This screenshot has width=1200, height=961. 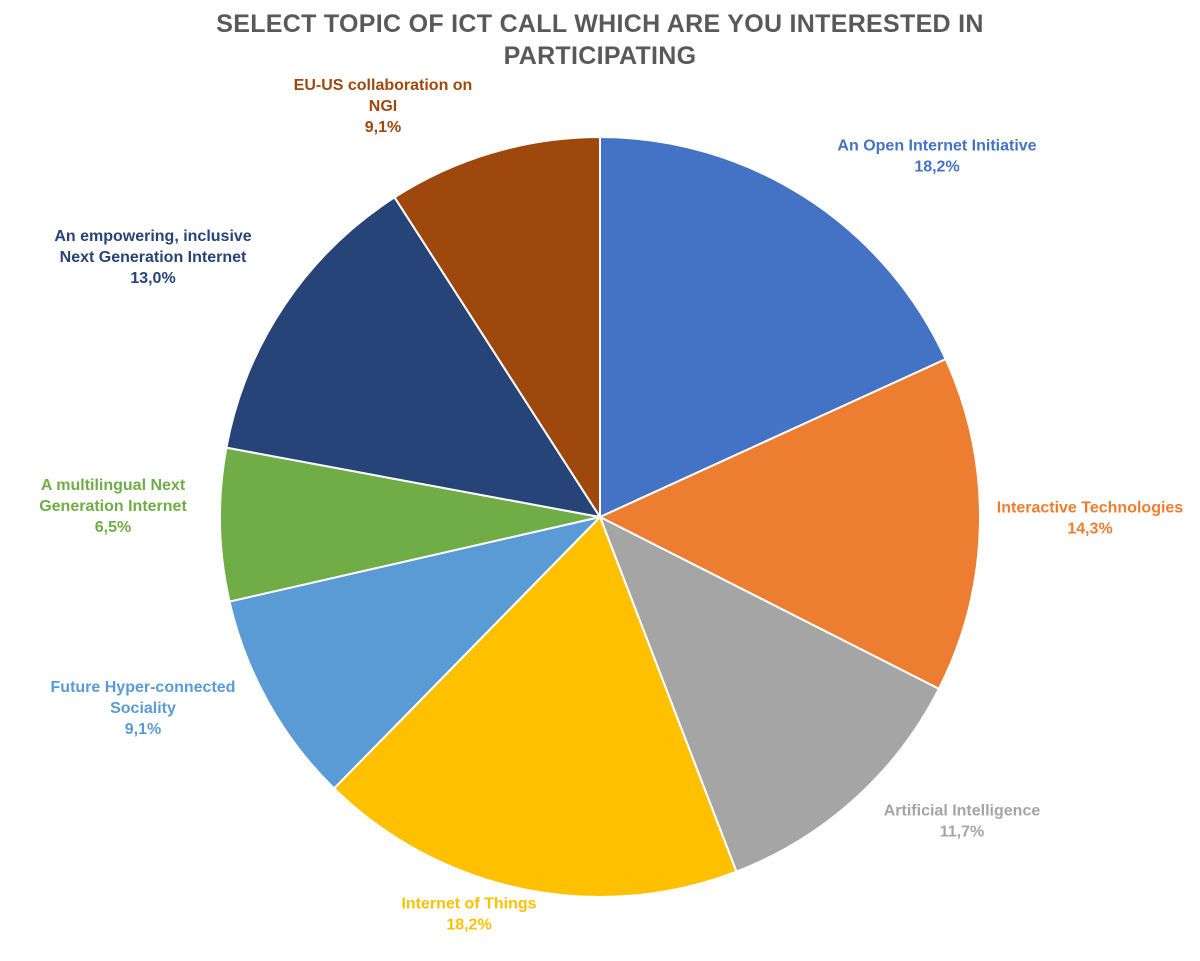 I want to click on slice-label: Internet of Things 18,2%, so click(x=468, y=915).